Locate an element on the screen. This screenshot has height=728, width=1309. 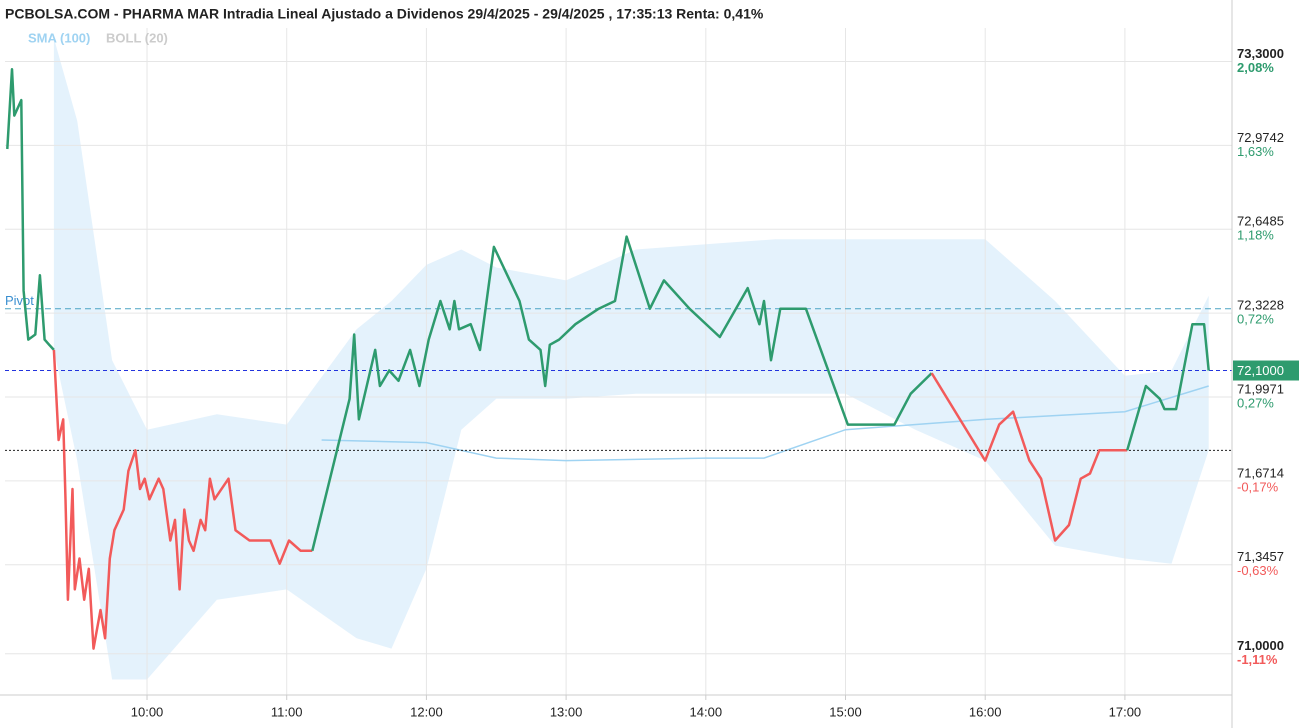
x-tick-label: 17:00 is located at coordinates (1125, 711).